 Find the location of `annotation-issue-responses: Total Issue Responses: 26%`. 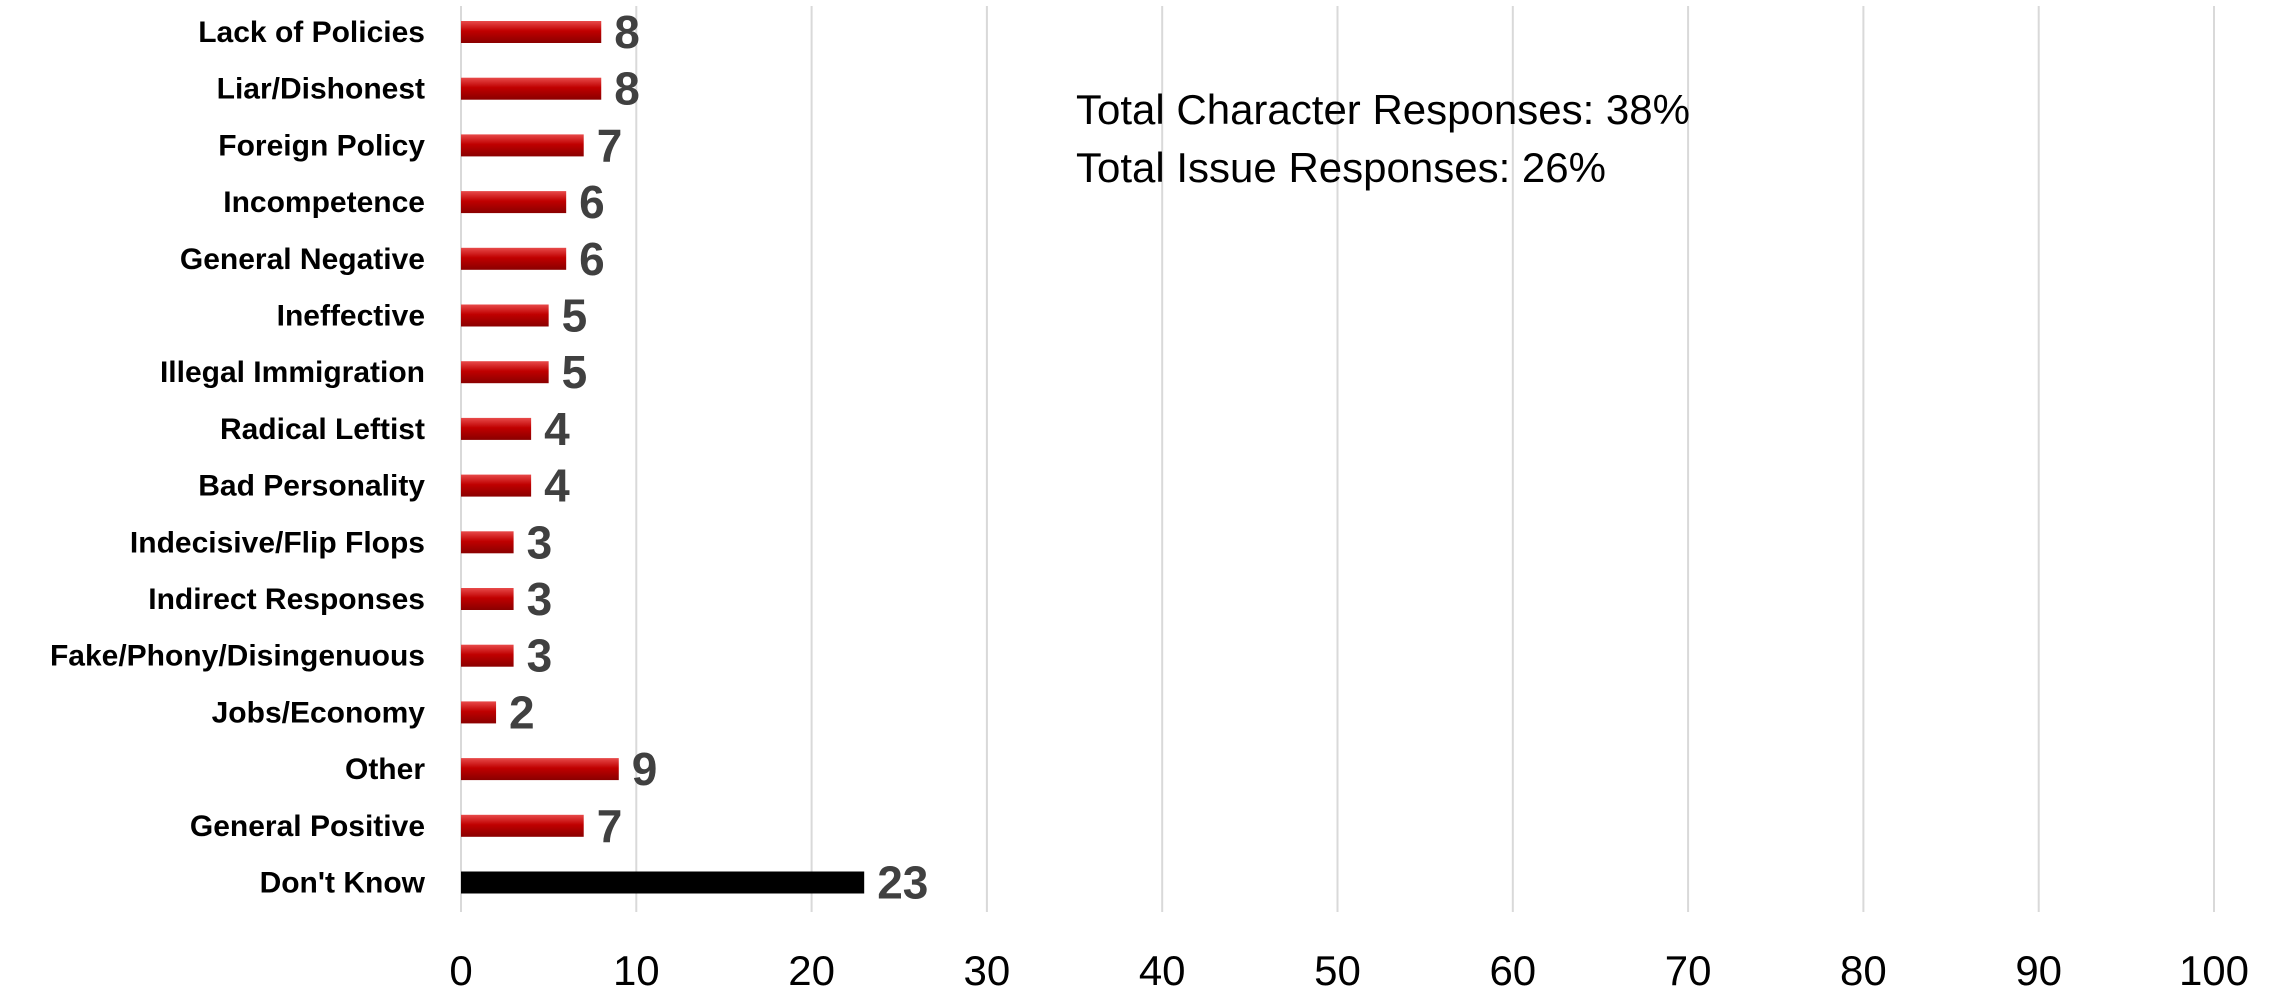

annotation-issue-responses: Total Issue Responses: 26% is located at coordinates (1341, 167).